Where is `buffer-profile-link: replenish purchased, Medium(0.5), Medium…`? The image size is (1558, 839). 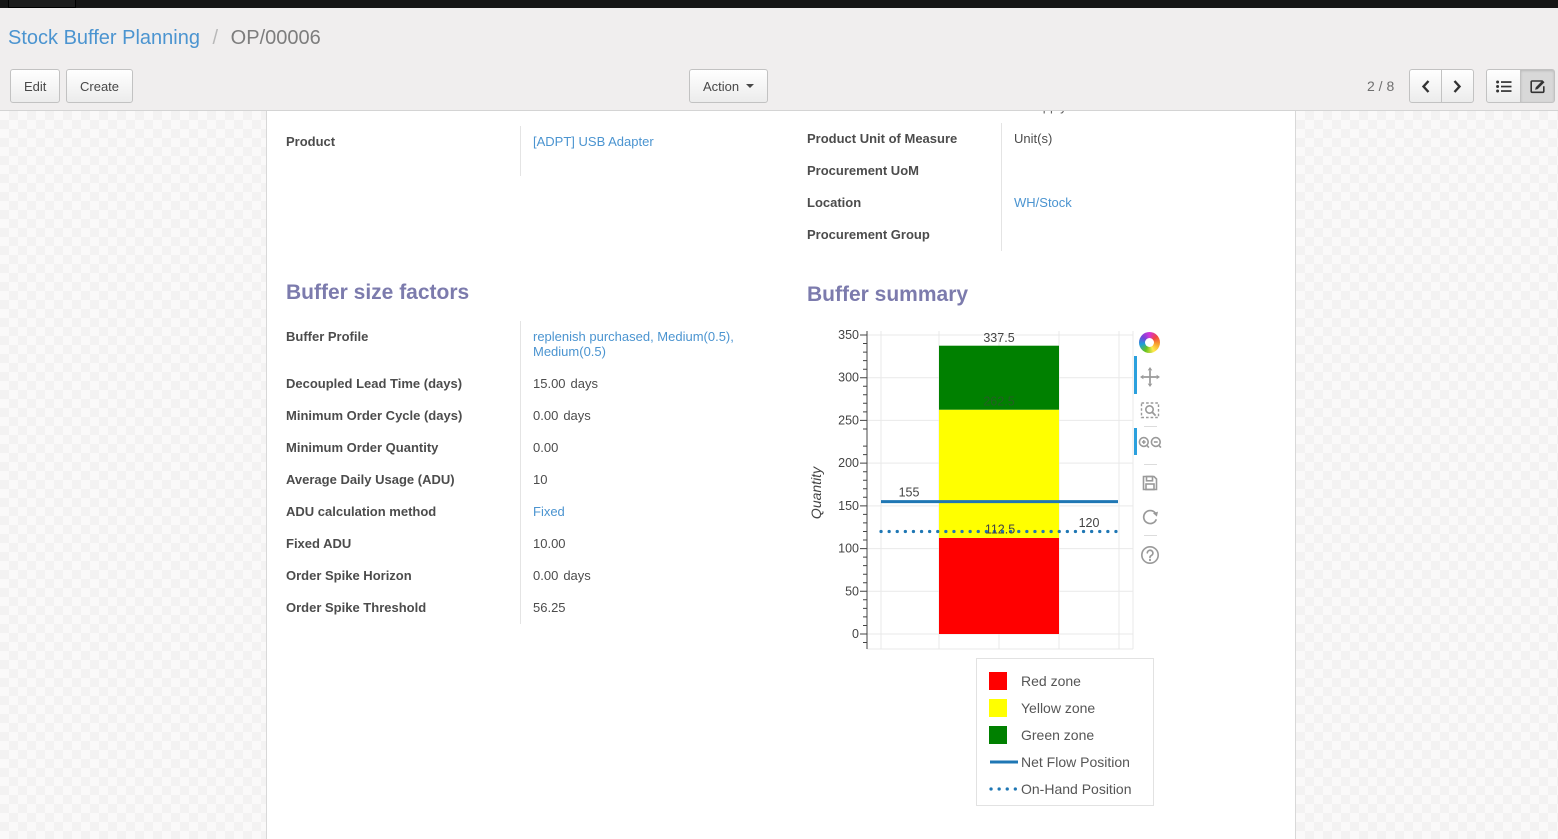 buffer-profile-link: replenish purchased, Medium(0.5), Medium… is located at coordinates (633, 344).